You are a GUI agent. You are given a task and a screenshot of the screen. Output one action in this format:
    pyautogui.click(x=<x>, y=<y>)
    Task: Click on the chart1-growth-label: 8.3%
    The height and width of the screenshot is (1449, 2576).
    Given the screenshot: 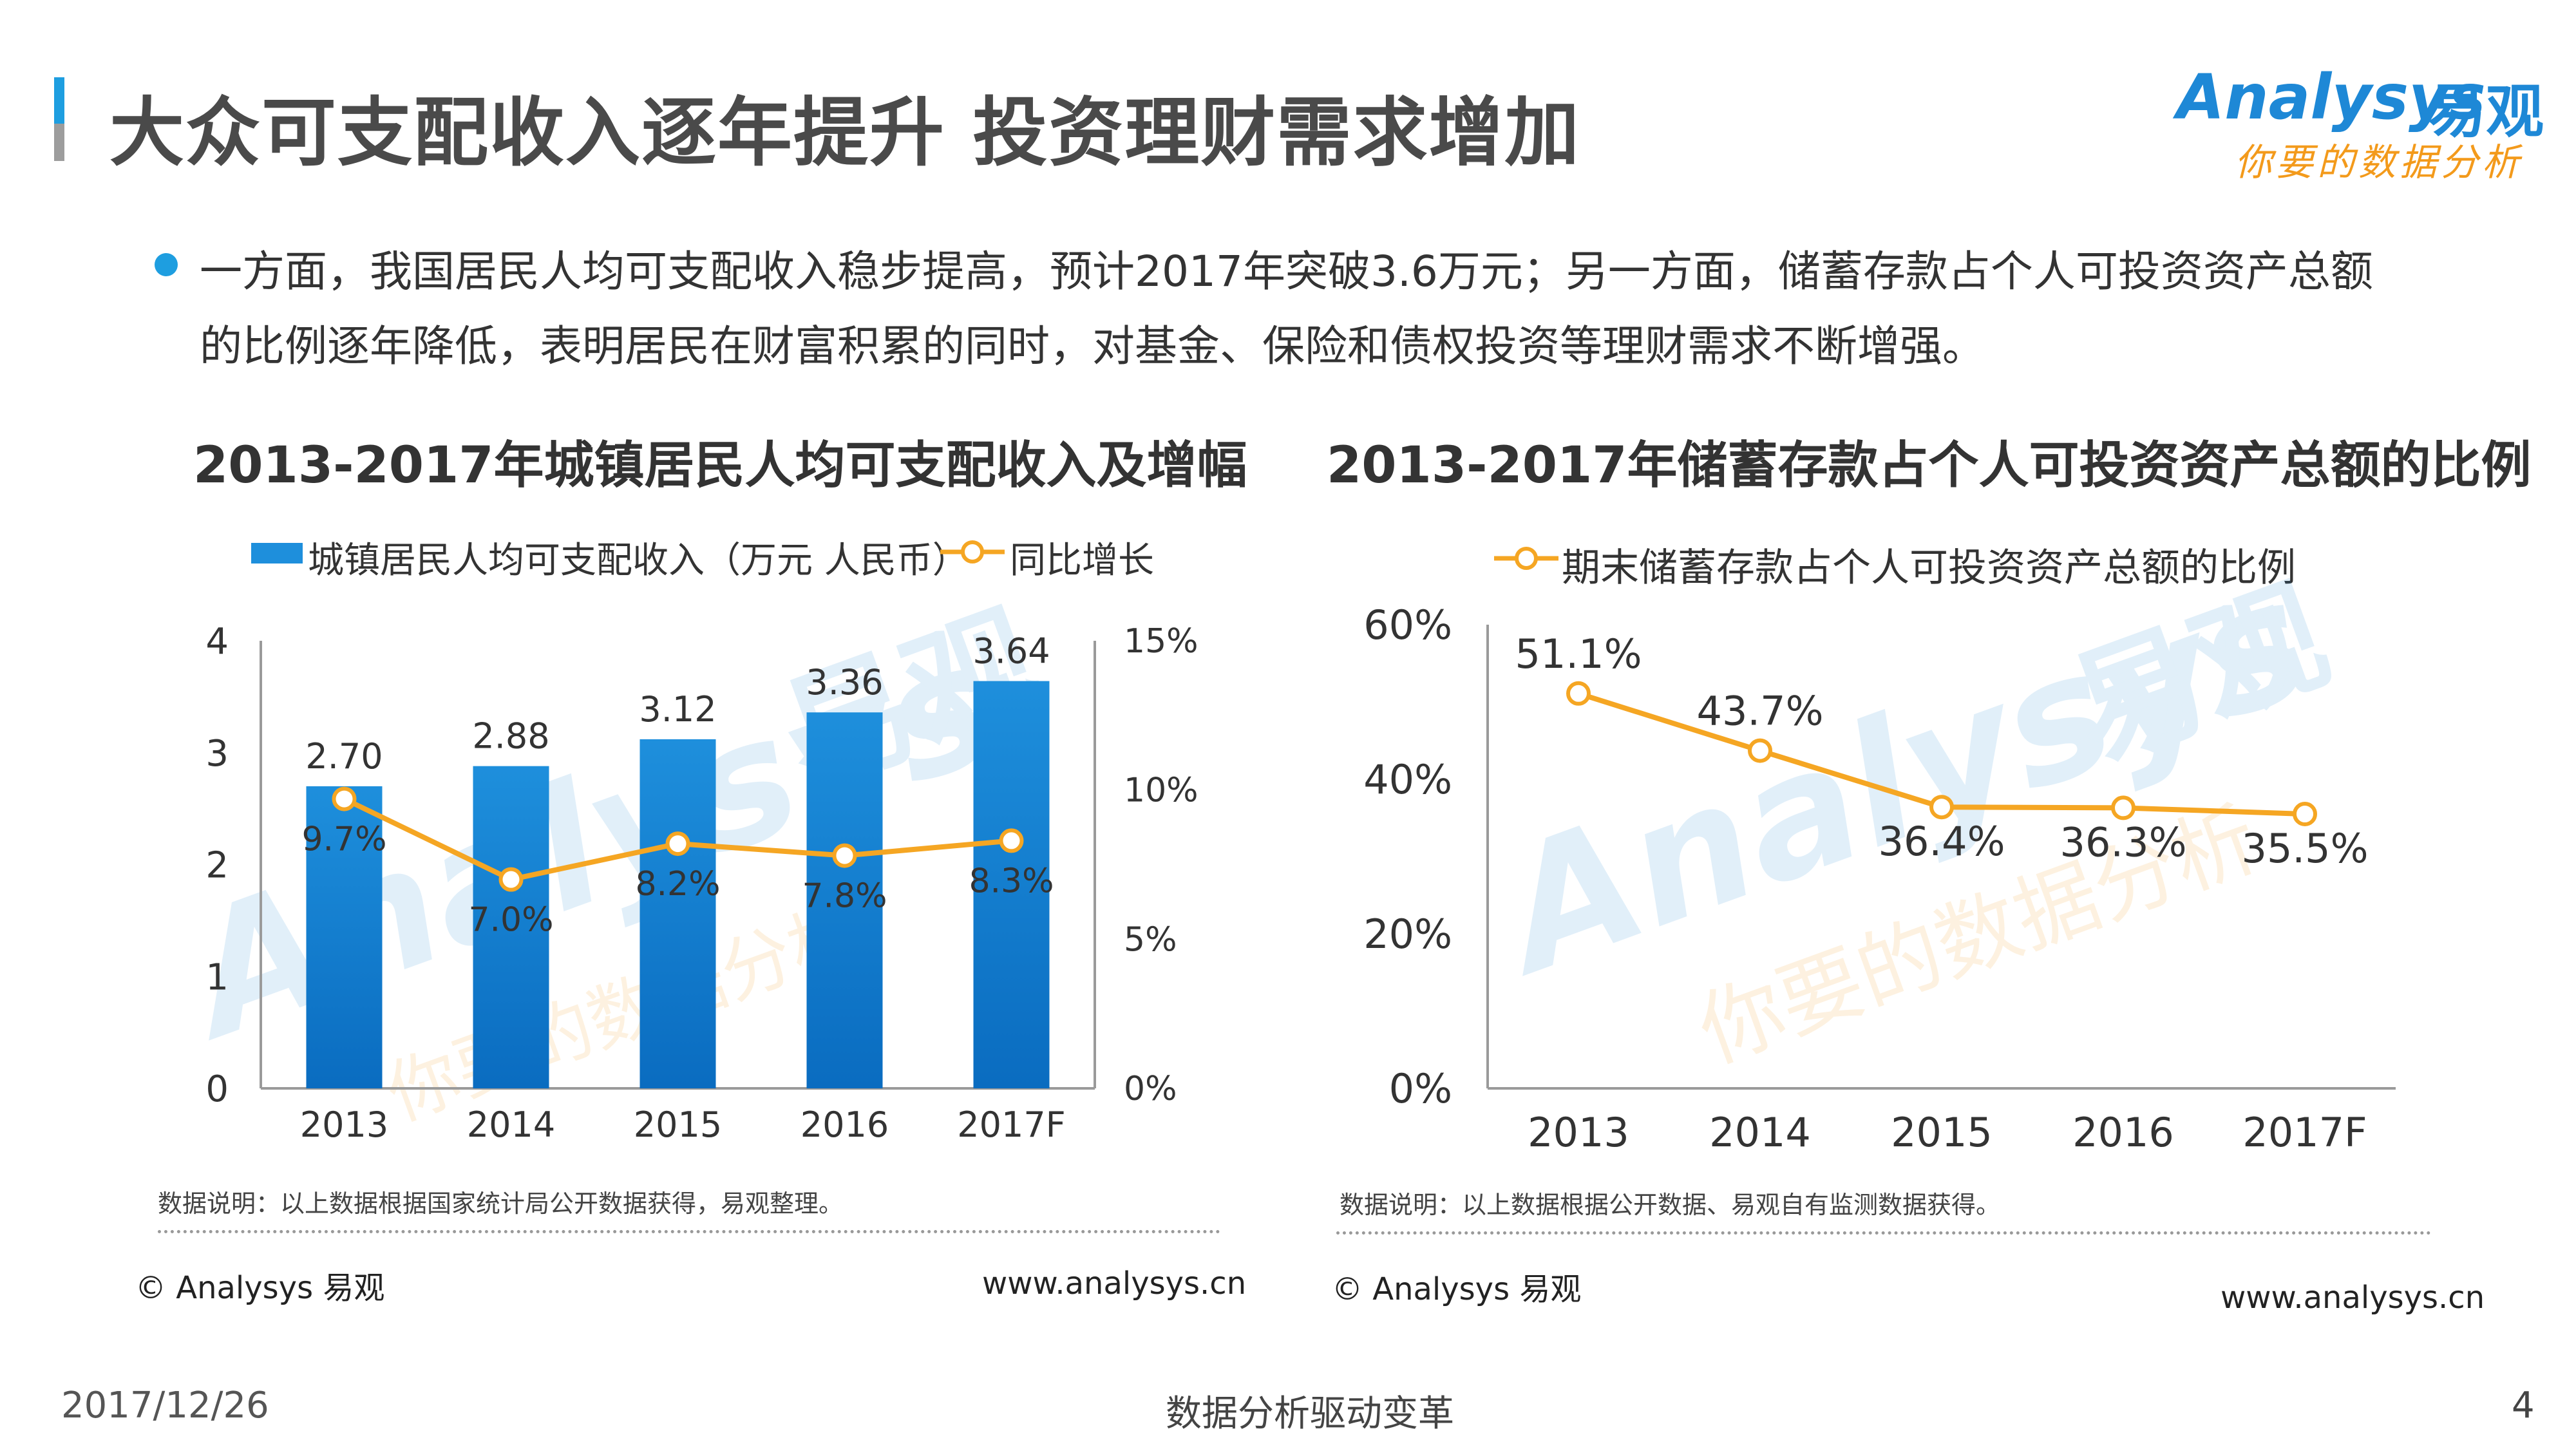 What is the action you would take?
    pyautogui.click(x=1011, y=881)
    